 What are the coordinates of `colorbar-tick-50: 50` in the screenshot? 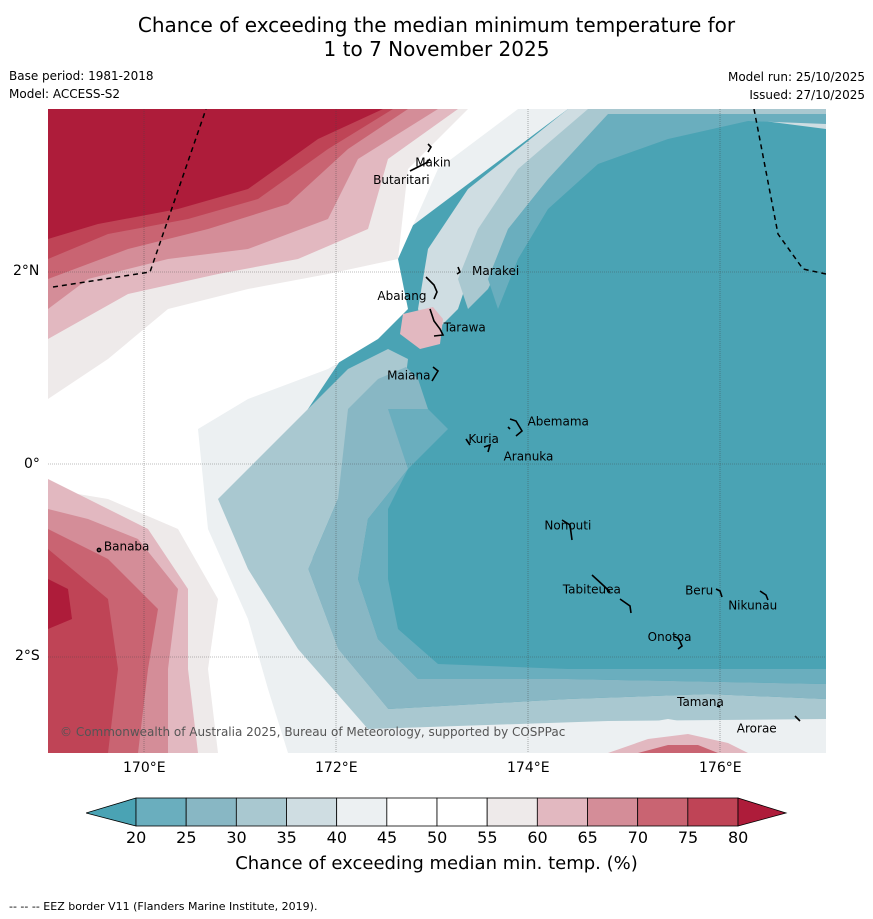 It's located at (437, 837).